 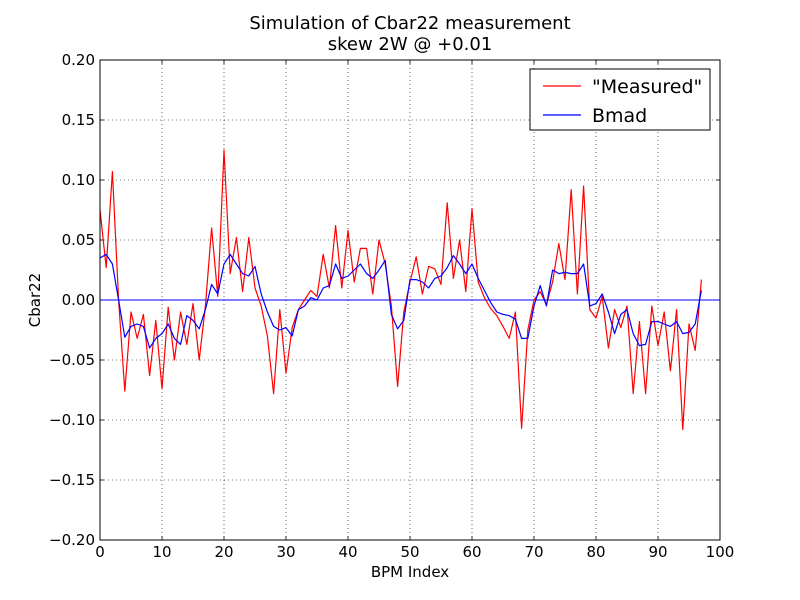 What do you see at coordinates (410, 44) in the screenshot?
I see `chart-subtitle: skew 2W @ +0.01` at bounding box center [410, 44].